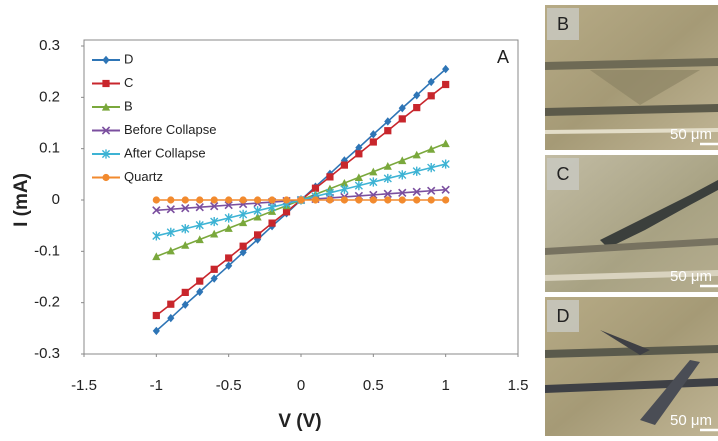 The height and width of the screenshot is (441, 718). I want to click on legend-label: C, so click(128, 82).